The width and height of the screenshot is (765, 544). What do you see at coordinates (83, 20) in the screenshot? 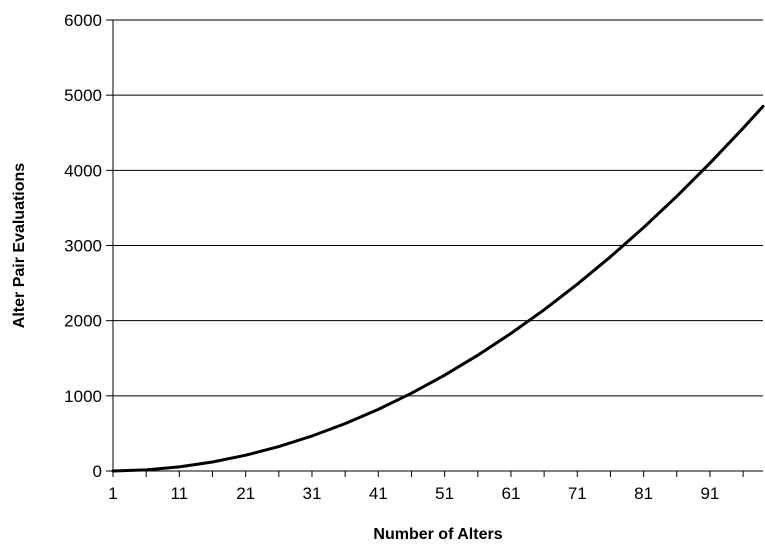
I see `y-tick-label: 6000` at bounding box center [83, 20].